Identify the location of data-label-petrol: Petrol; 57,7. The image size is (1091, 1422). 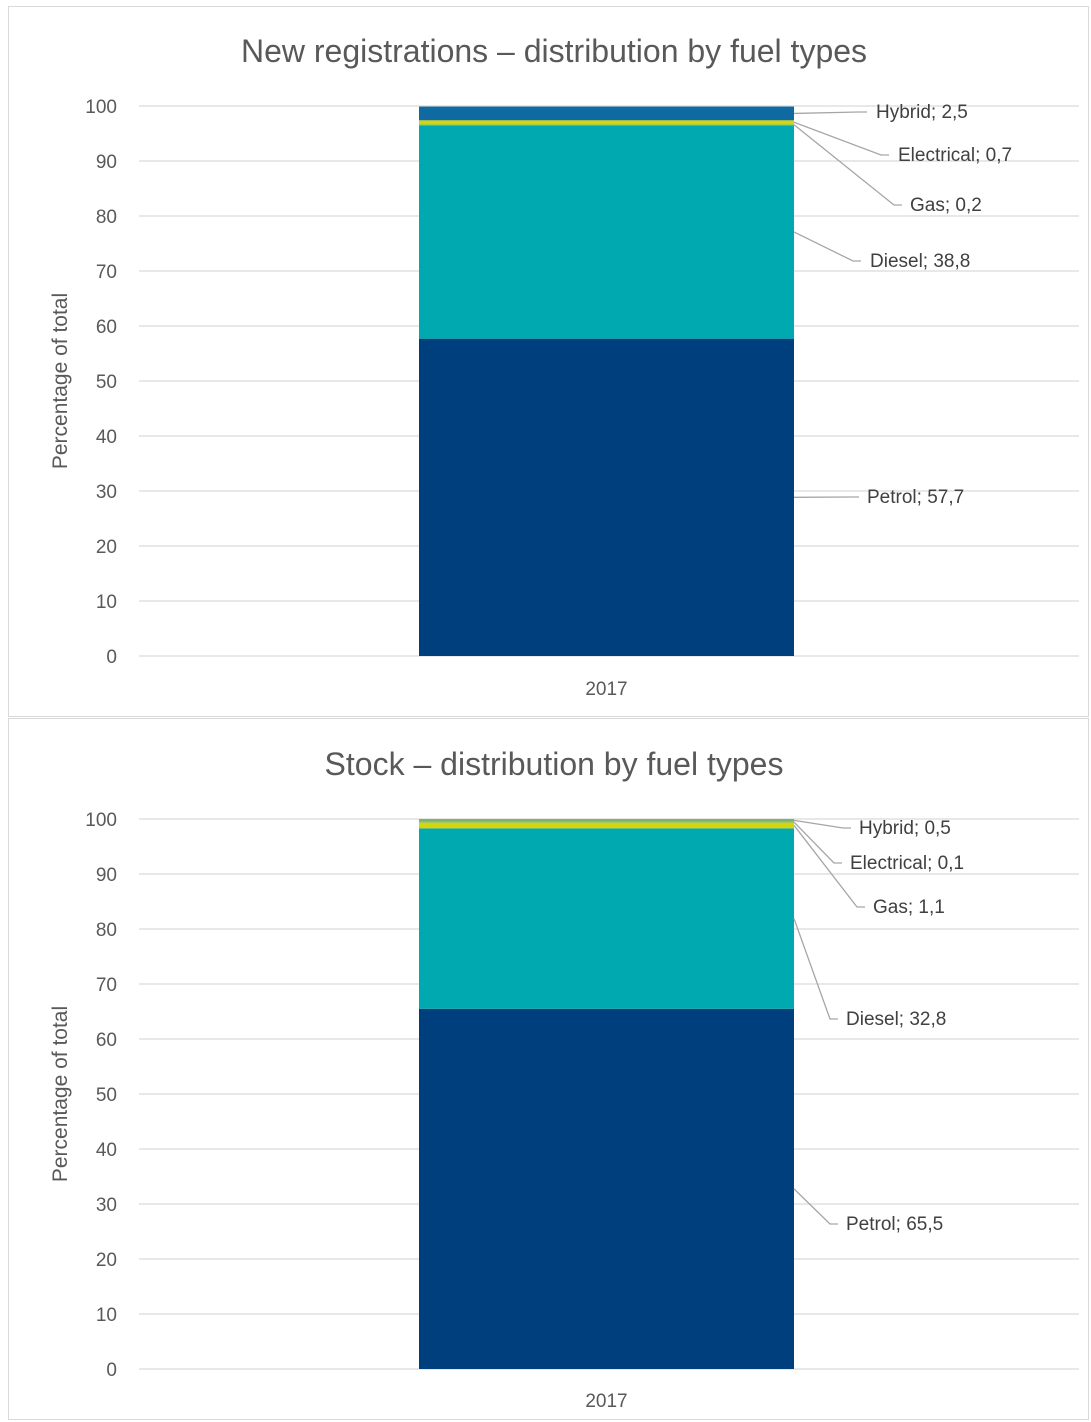
(915, 497).